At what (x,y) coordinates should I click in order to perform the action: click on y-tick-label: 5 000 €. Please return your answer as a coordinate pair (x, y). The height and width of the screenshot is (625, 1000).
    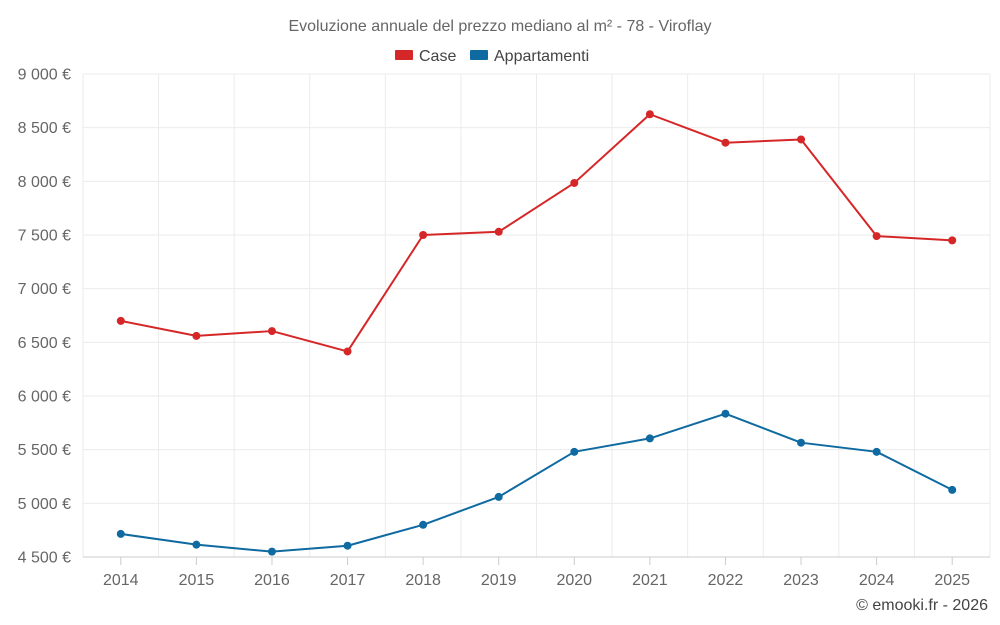
    Looking at the image, I should click on (44, 504).